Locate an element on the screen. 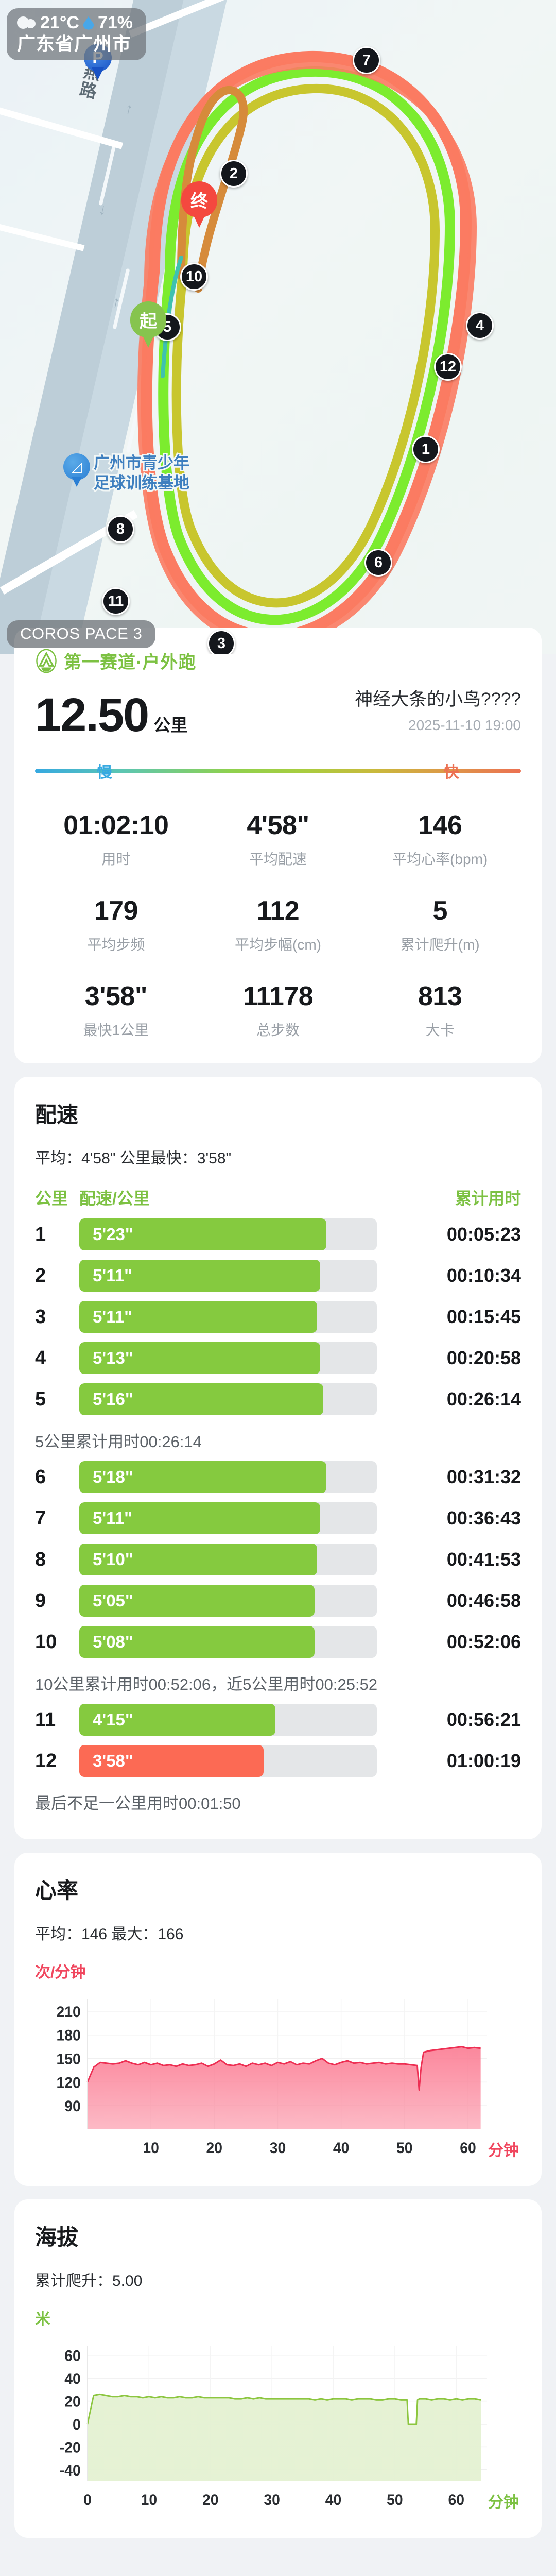 The height and width of the screenshot is (2576, 556). km-marker-2: 2 is located at coordinates (234, 174).